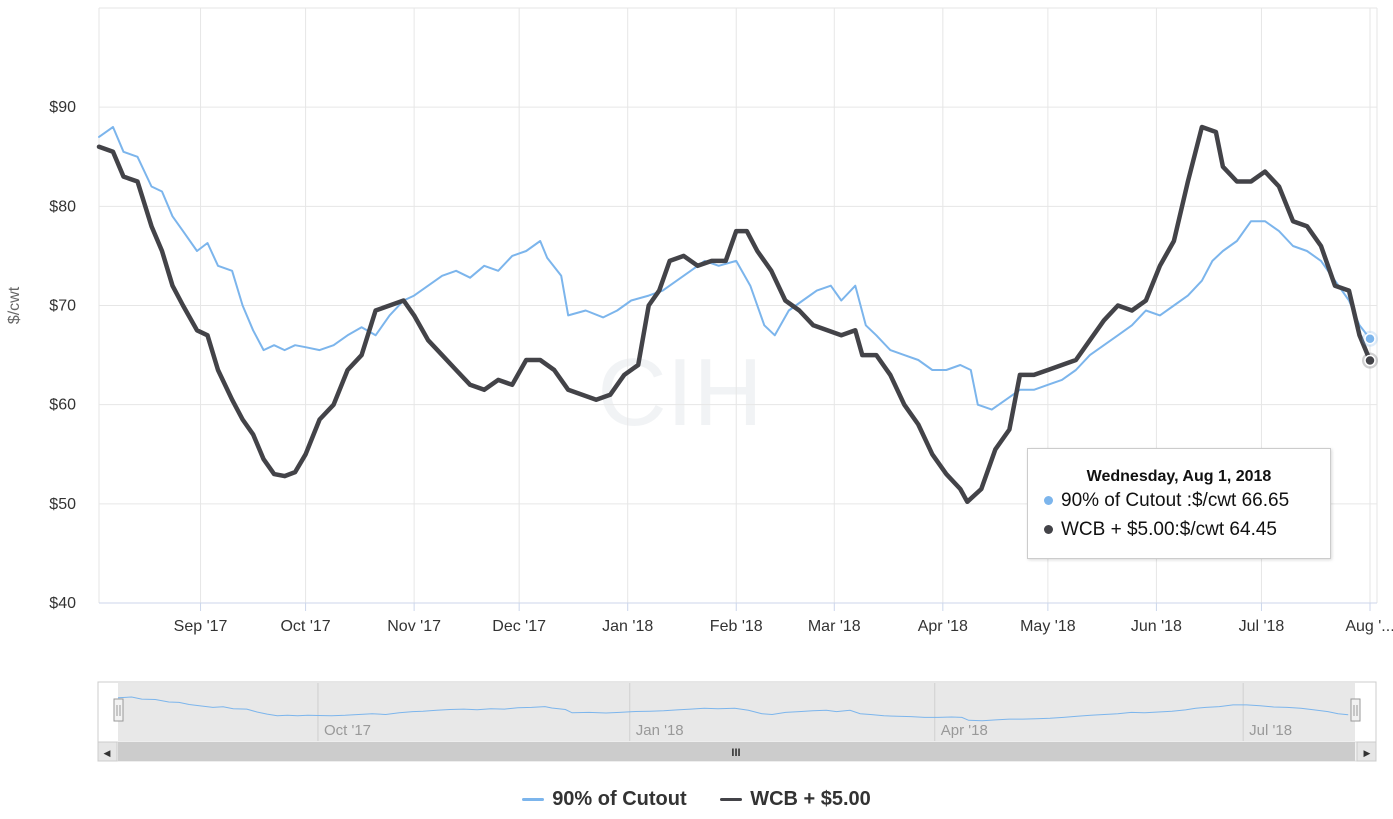 The image size is (1393, 819). I want to click on legend-item-cutout: 90% of Cutout, so click(604, 799).